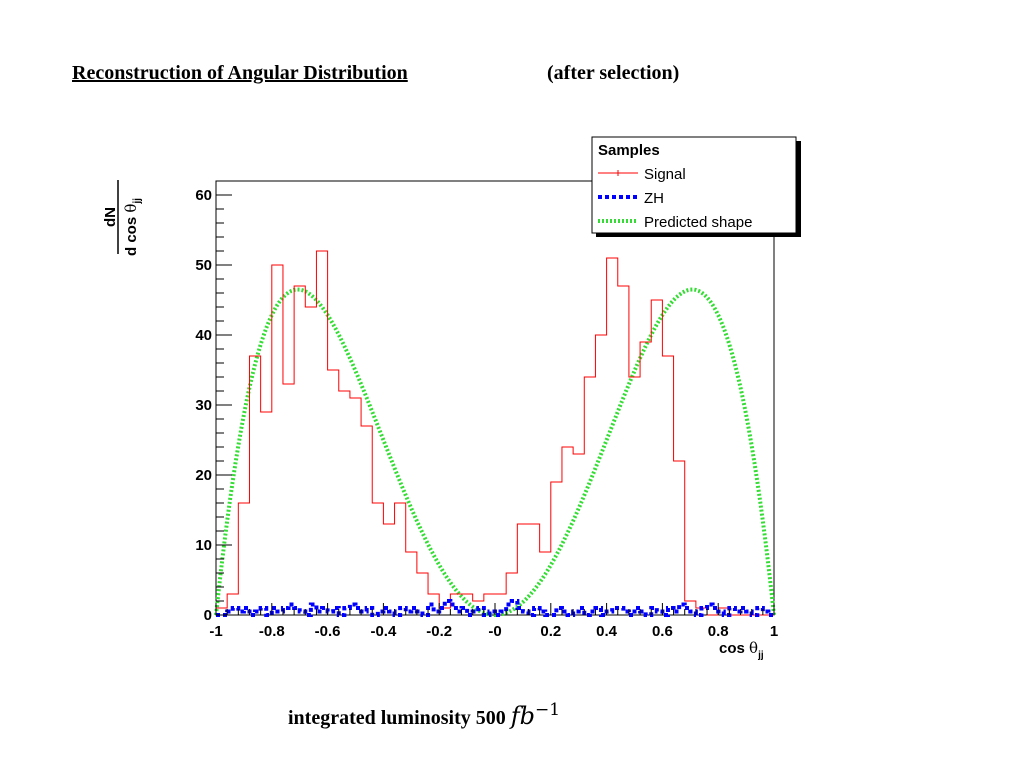  I want to click on luminosity-unit: fb−1, so click(535, 715).